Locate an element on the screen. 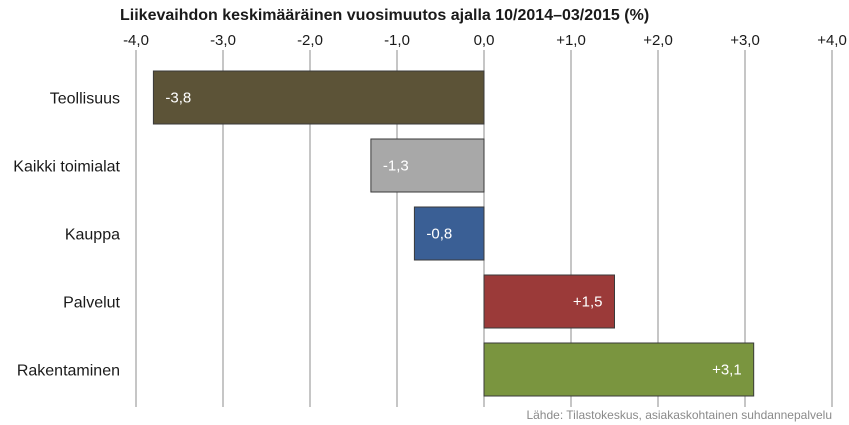 The width and height of the screenshot is (849, 425). x-tick-label: +3,0 is located at coordinates (745, 40).